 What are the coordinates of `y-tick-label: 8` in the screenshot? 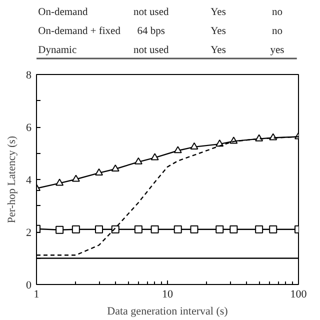 It's located at (29, 76).